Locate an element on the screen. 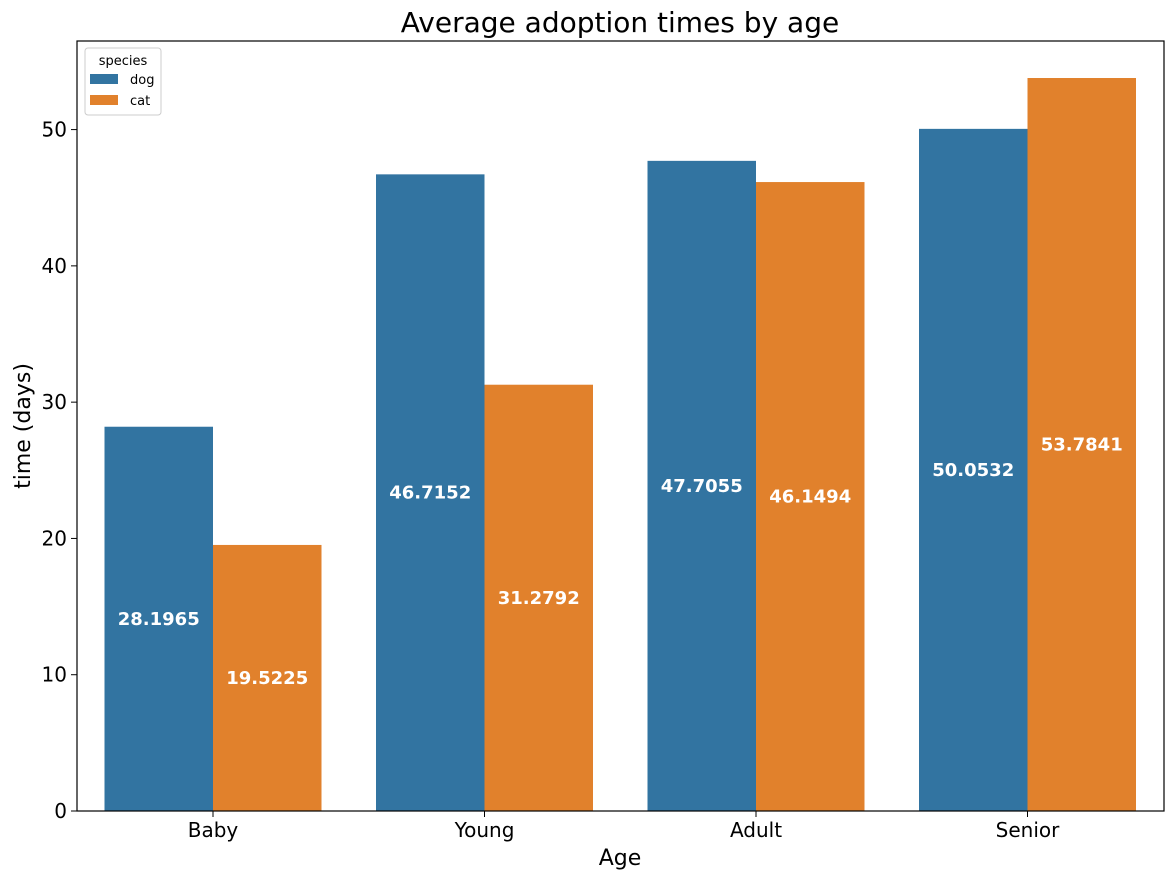 The height and width of the screenshot is (880, 1172). bar-label-senior-dog: 50.0532 is located at coordinates (973, 470).